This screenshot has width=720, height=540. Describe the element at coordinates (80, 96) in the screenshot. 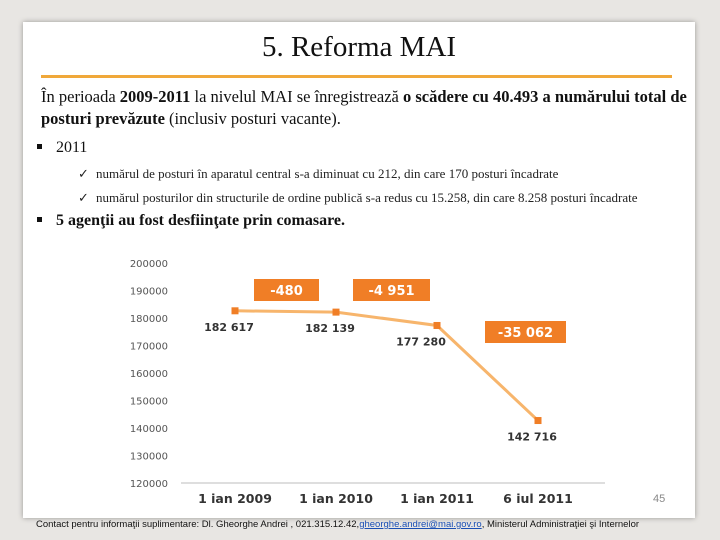

I see `intro-text-1: În perioada` at that location.